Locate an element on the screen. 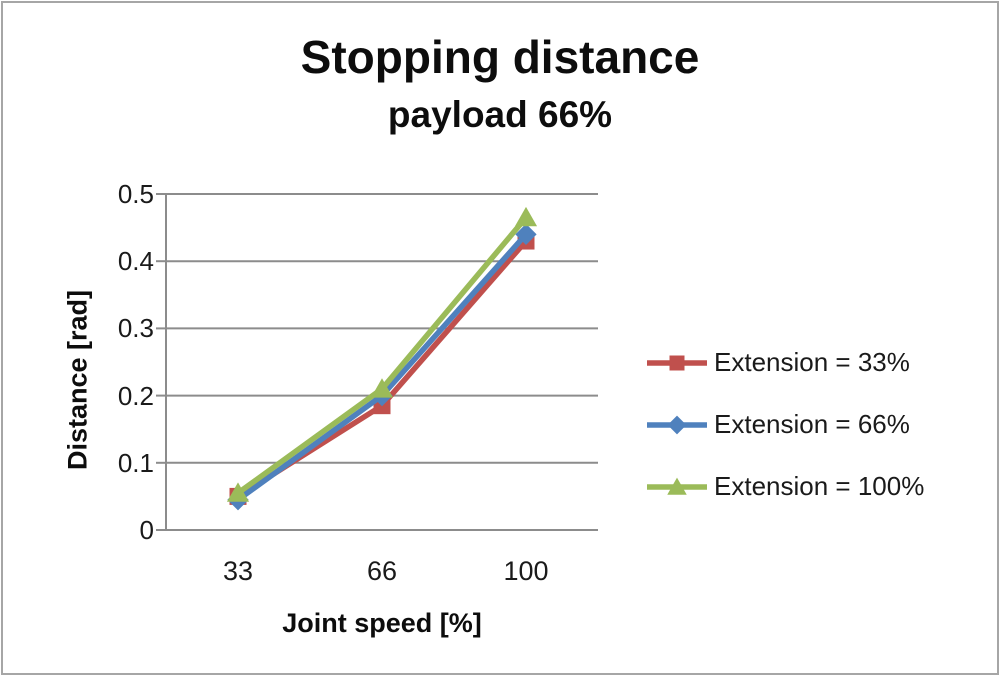  legend-marker-diamond-icon is located at coordinates (677, 424).